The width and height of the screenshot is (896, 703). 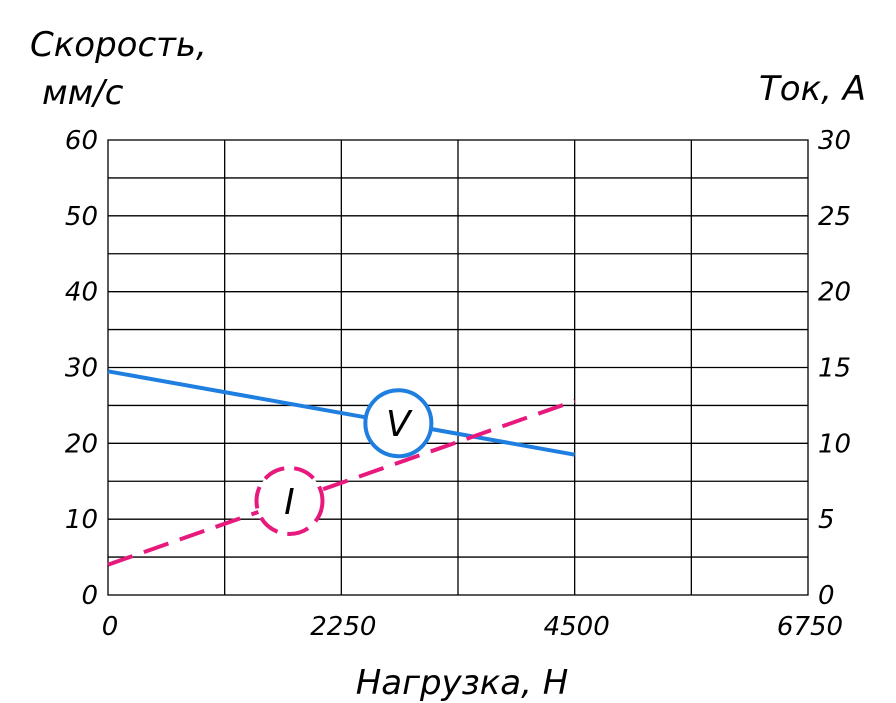 What do you see at coordinates (81, 217) in the screenshot?
I see `y-left-tick-label: 50` at bounding box center [81, 217].